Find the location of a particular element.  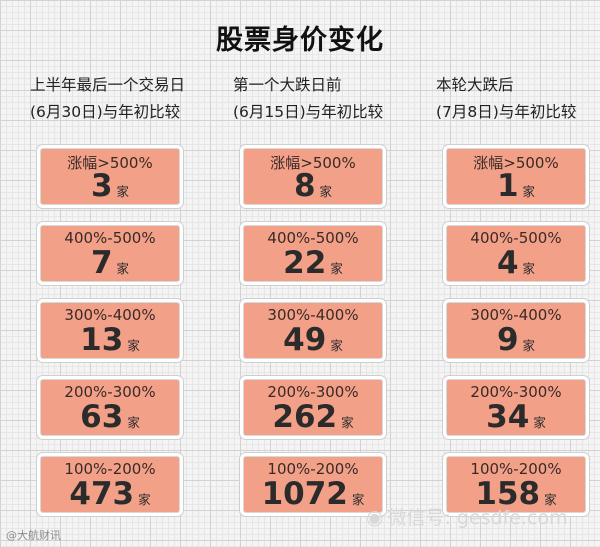

column-header-line1: 上半年最后一个交易日 is located at coordinates (108, 85).